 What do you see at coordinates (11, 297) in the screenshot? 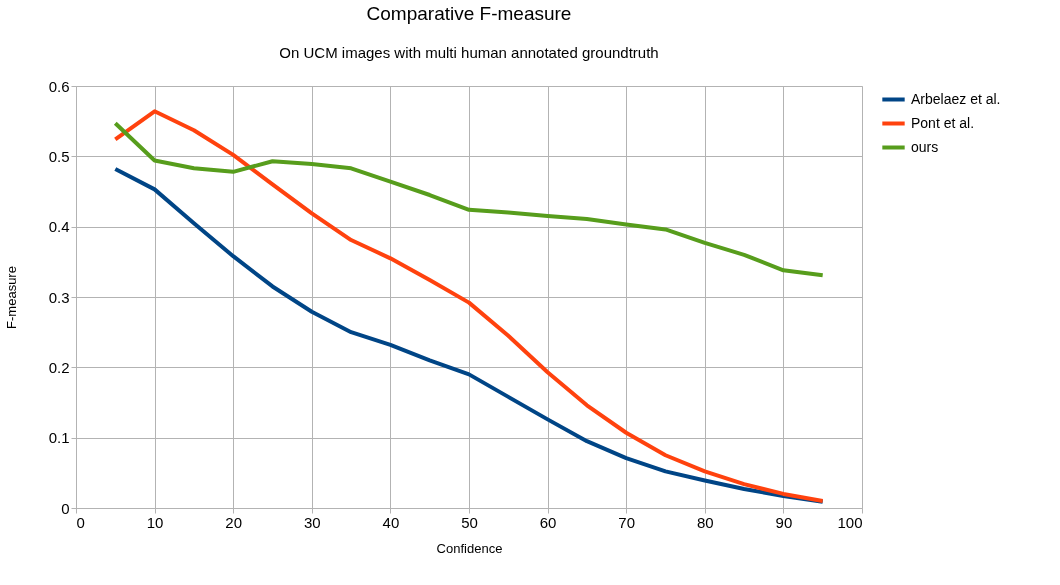
I see `y-axis-title: F-measure` at bounding box center [11, 297].